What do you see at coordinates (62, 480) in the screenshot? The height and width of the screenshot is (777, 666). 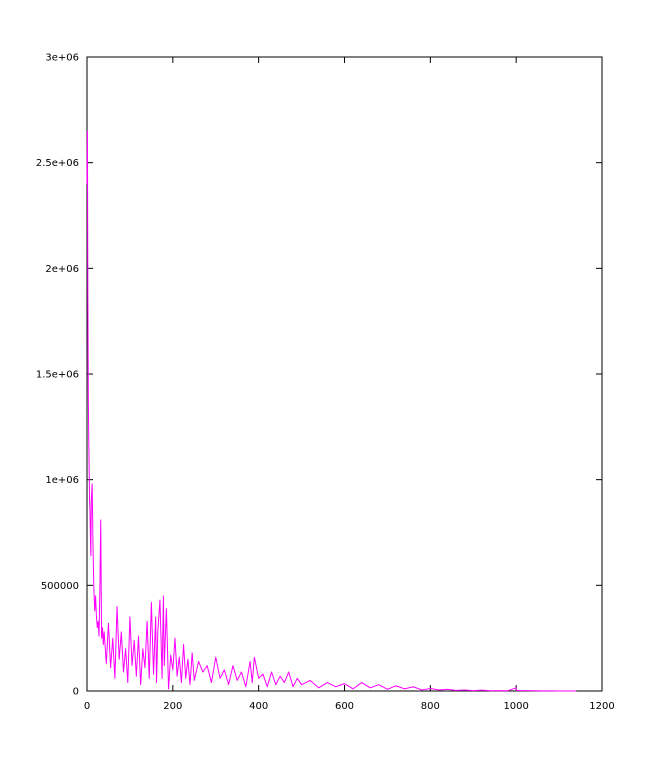 I see `y-tick-label: 1e+06` at bounding box center [62, 480].